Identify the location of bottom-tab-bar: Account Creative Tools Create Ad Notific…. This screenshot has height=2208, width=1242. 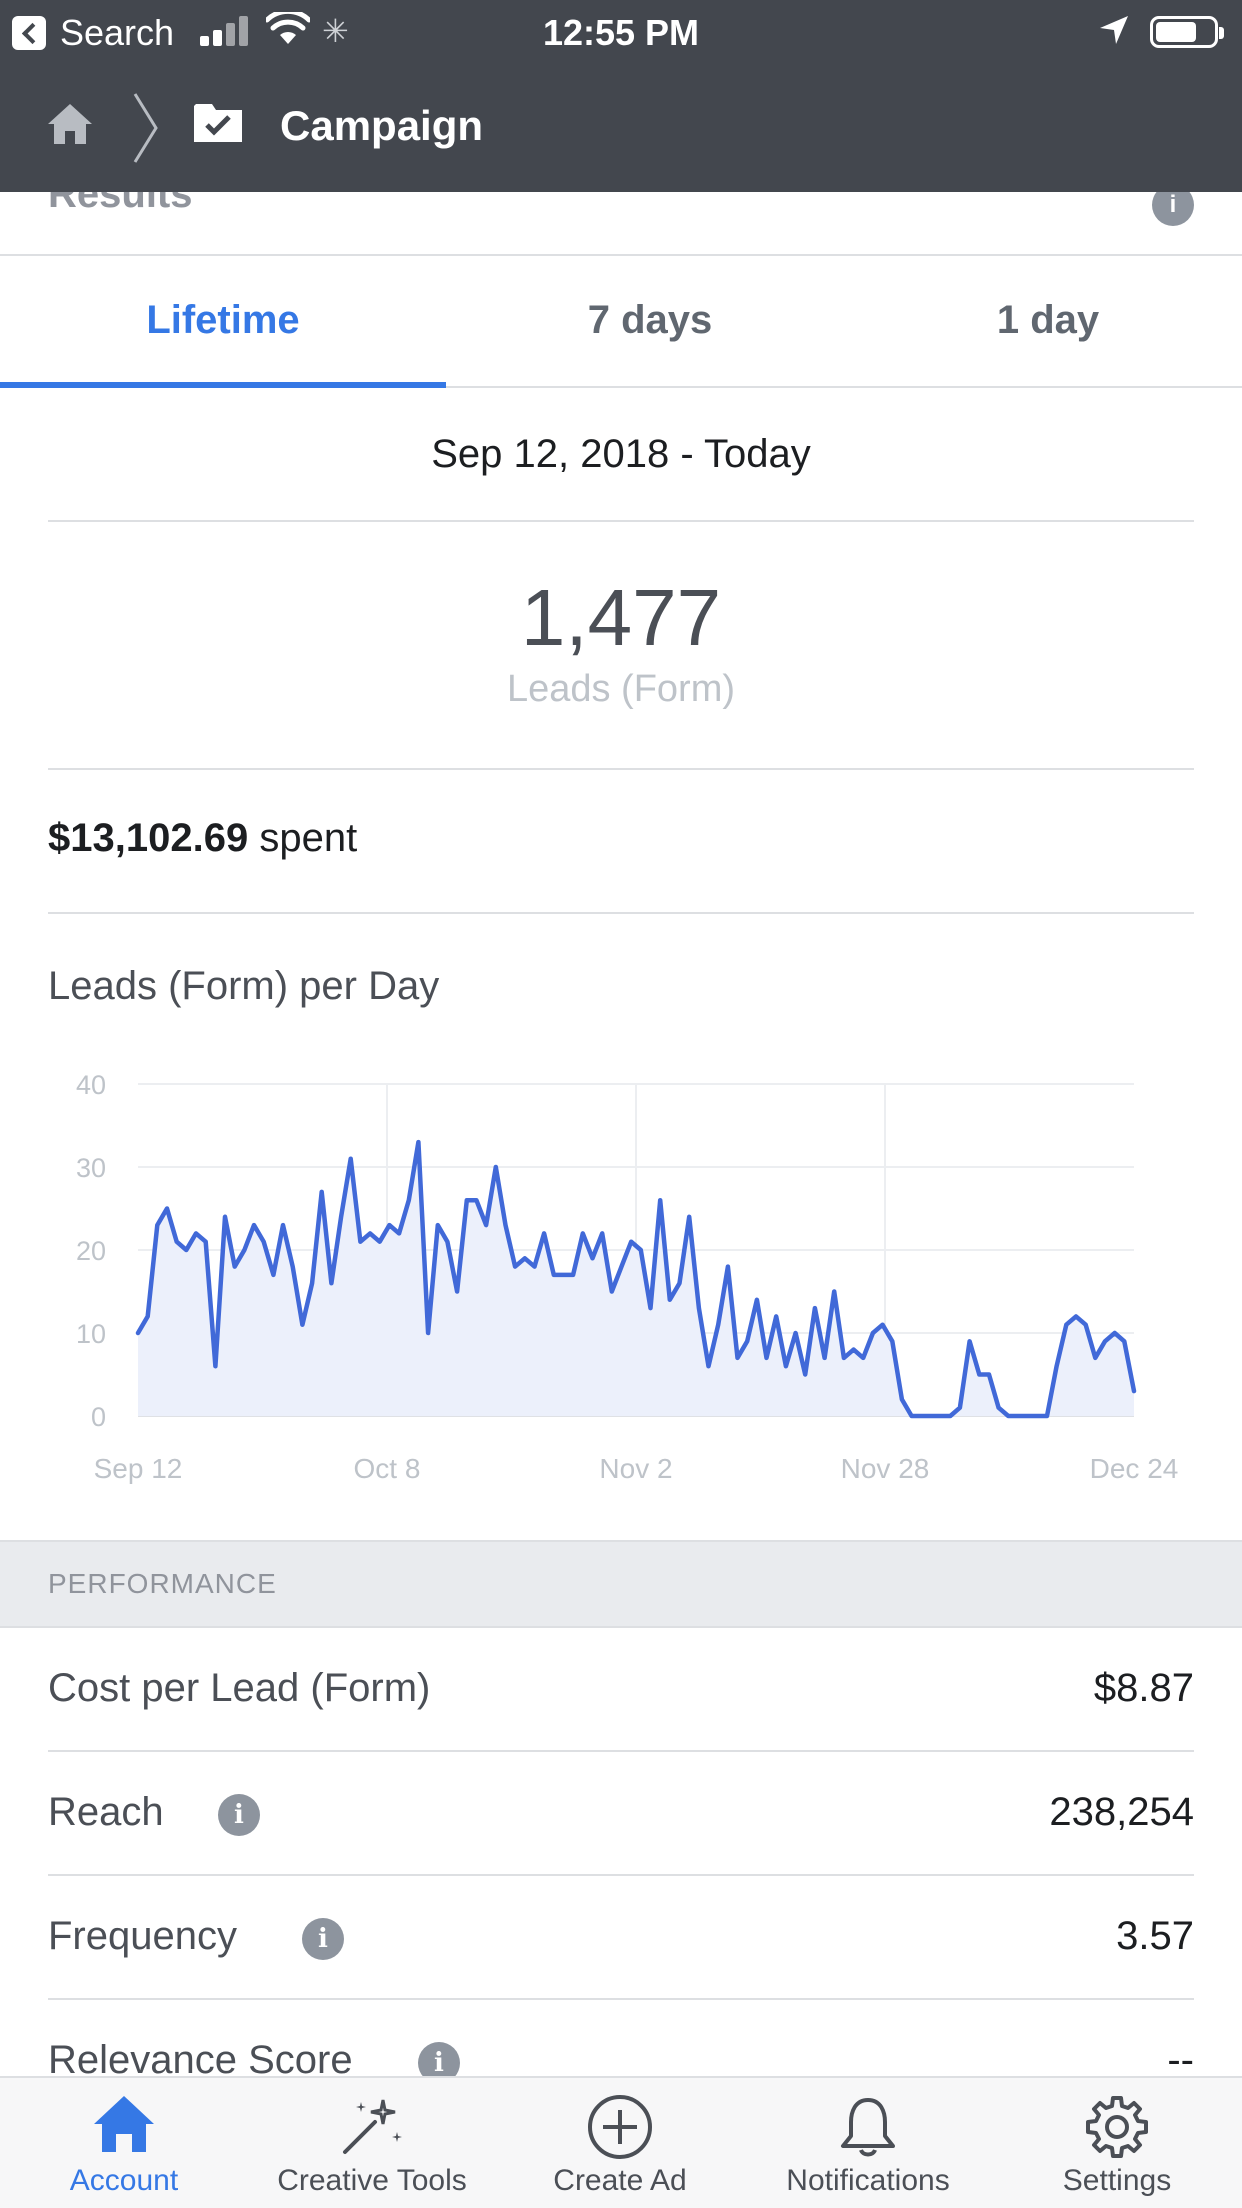
(621, 2142).